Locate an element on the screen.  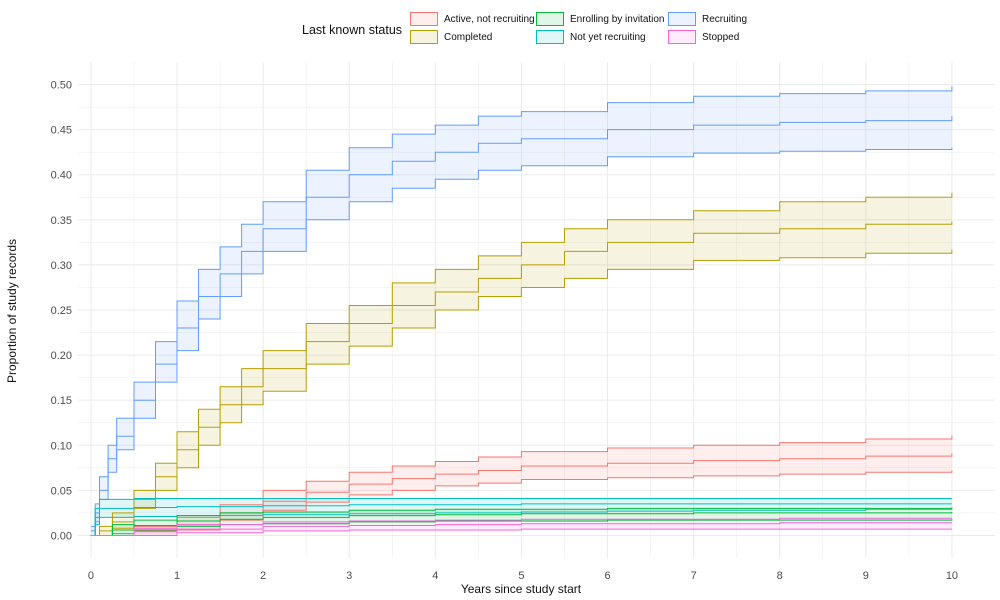
upper-stopped is located at coordinates (521, 526).